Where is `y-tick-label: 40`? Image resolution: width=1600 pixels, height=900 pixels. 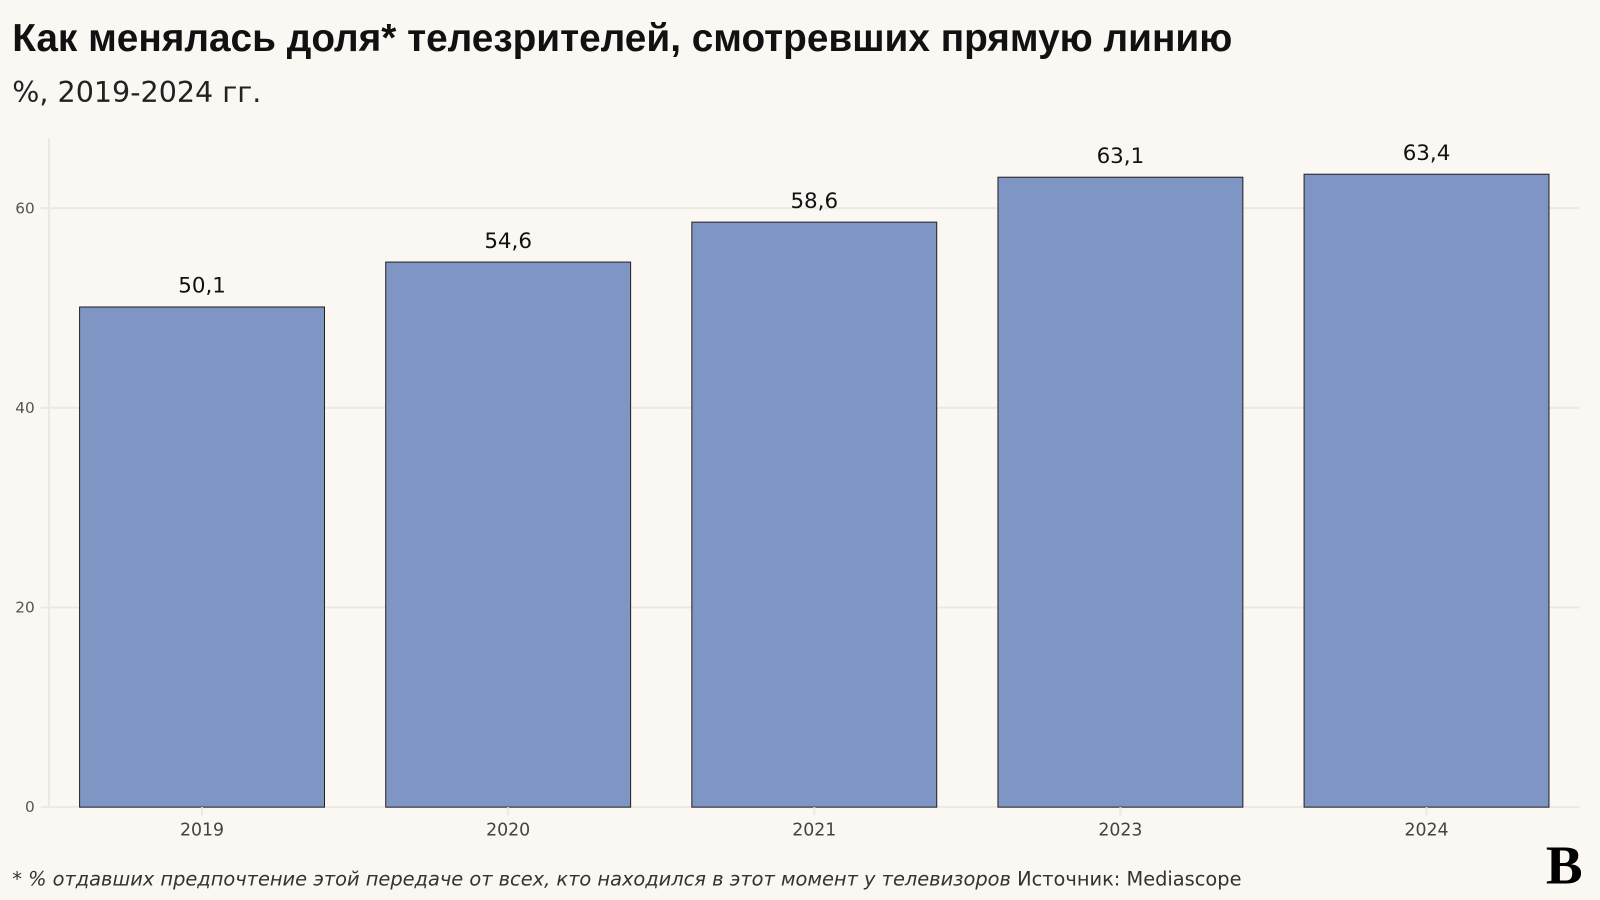 y-tick-label: 40 is located at coordinates (24, 408).